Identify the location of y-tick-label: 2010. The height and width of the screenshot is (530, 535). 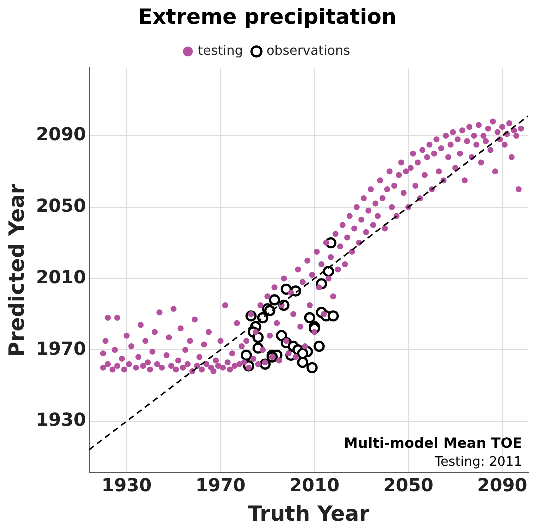
(61, 277).